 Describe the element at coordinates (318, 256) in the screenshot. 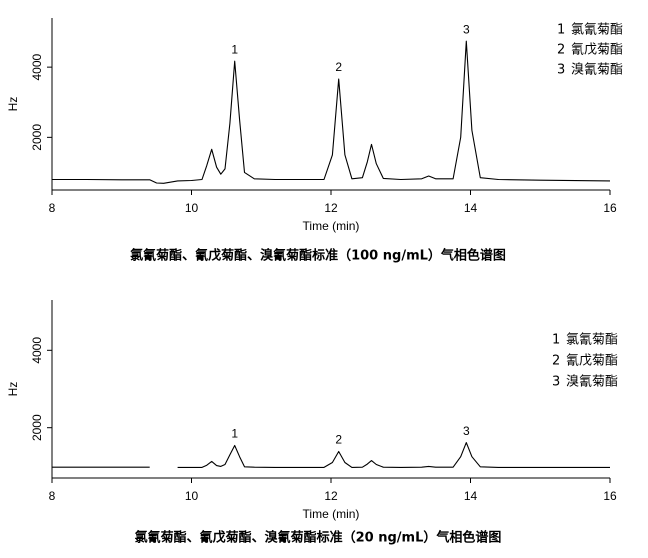

I see `caption: 氯氰菊酯、氰戊菊酯、溴氰菊酯标准（100 ng/mL）气相色谱图` at that location.